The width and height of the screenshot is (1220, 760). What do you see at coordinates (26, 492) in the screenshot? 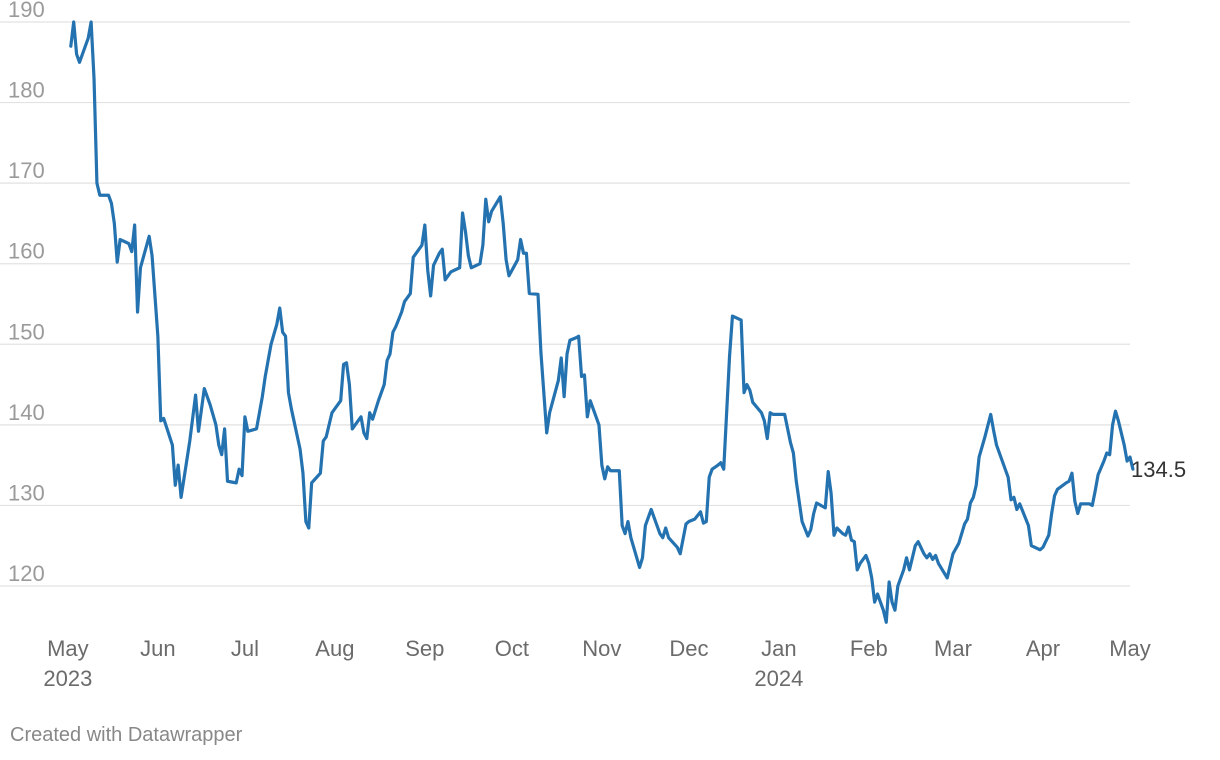
I see `y-tick-label-130: 130` at bounding box center [26, 492].